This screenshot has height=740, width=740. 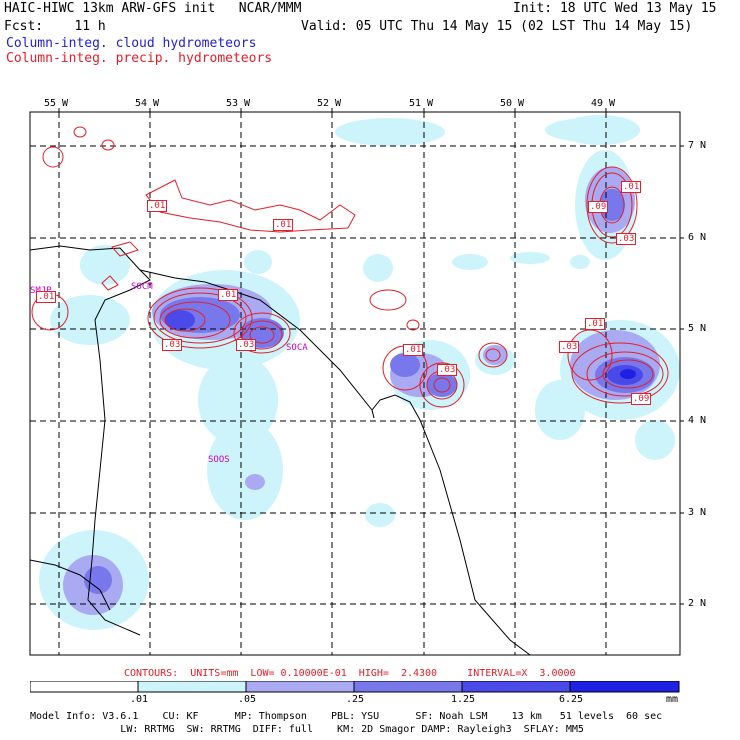 What do you see at coordinates (139, 699) in the screenshot?
I see `colorbar-tick: .01` at bounding box center [139, 699].